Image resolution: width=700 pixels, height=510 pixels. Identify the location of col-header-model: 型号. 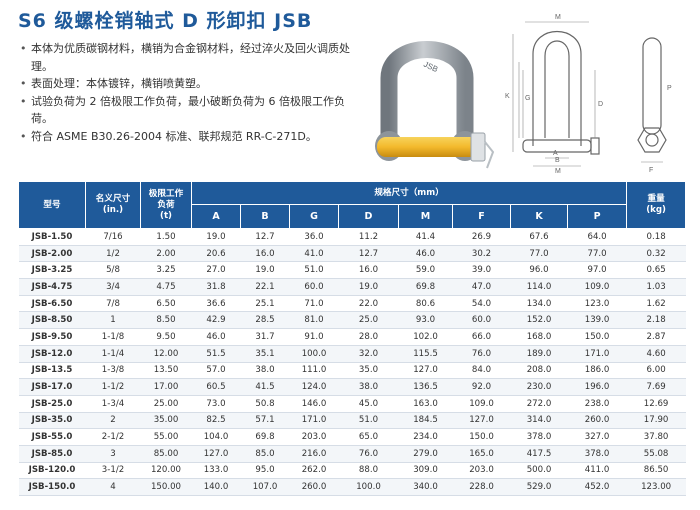
(52, 205).